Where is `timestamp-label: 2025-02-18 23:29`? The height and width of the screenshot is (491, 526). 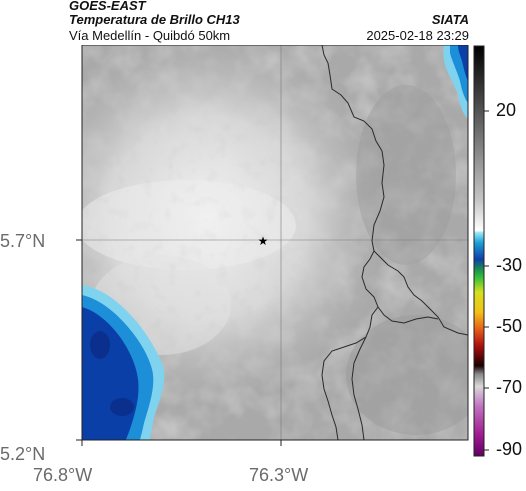 timestamp-label: 2025-02-18 23:29 is located at coordinates (417, 35).